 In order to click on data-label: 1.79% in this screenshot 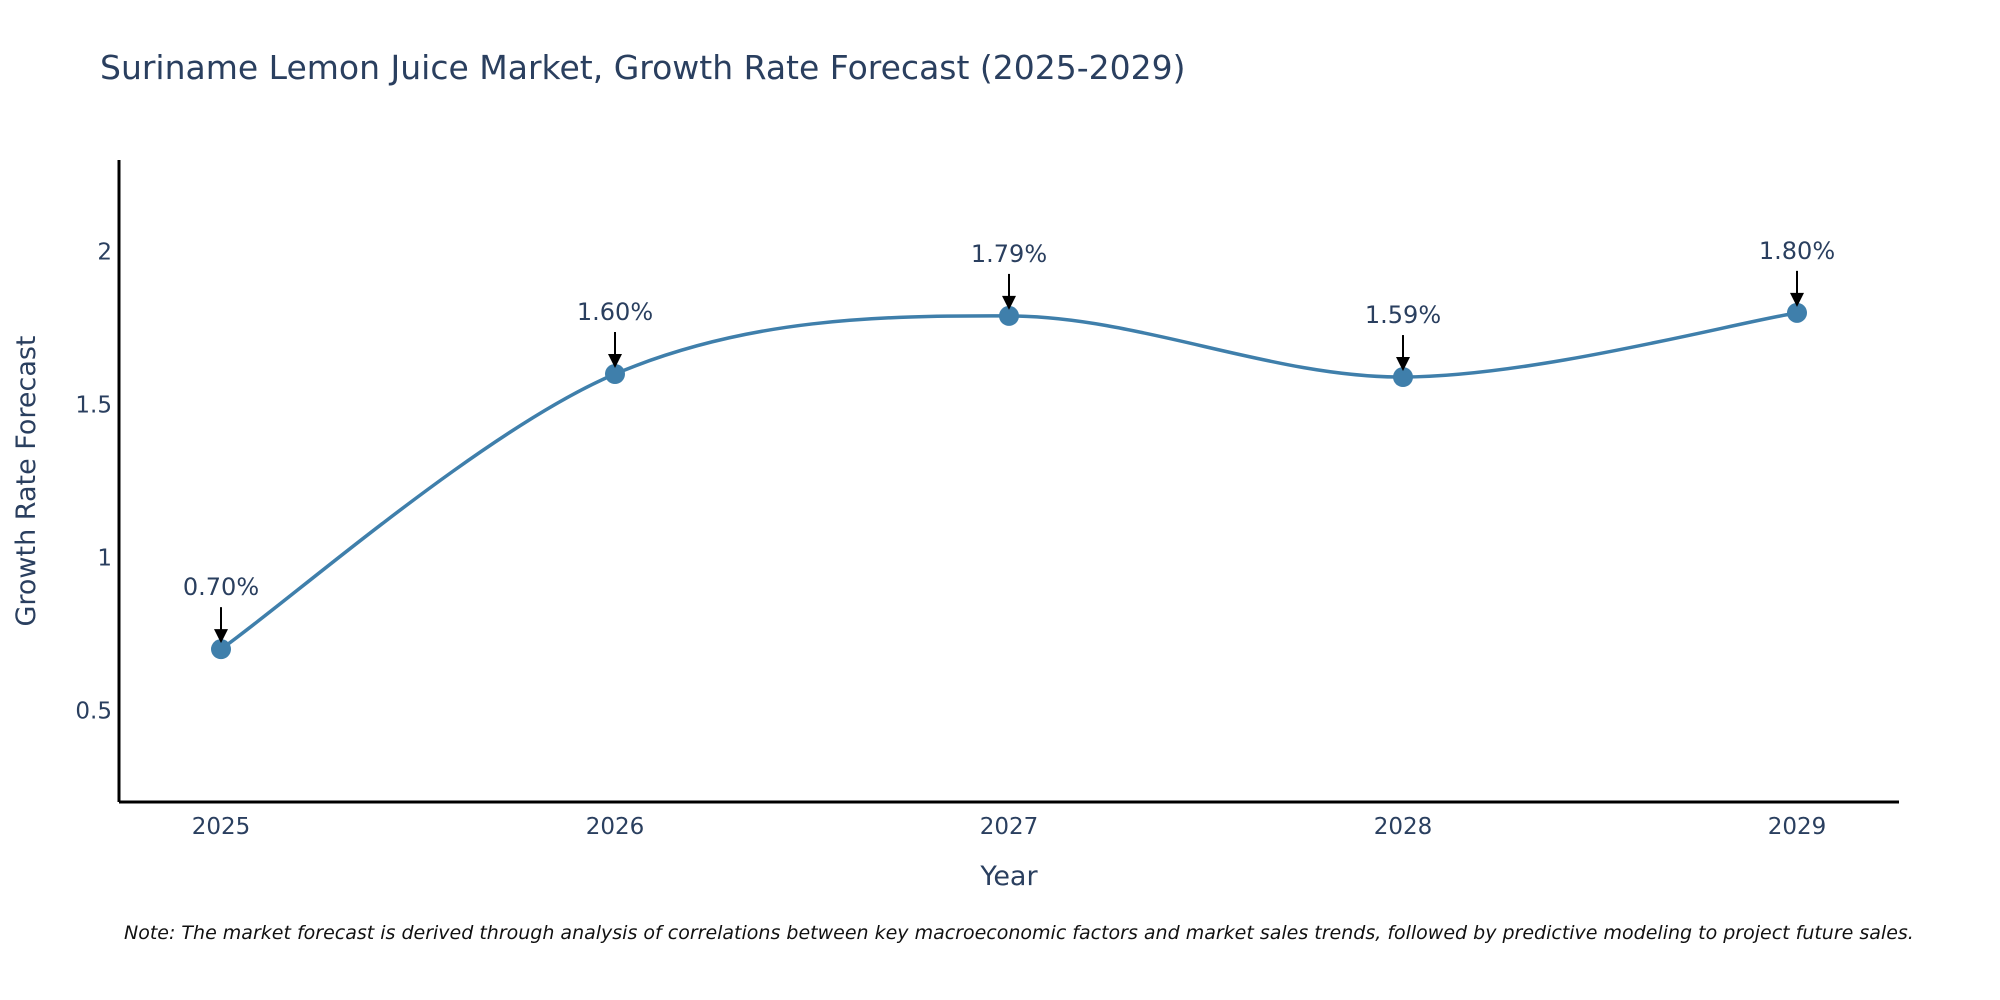, I will do `click(1009, 254)`.